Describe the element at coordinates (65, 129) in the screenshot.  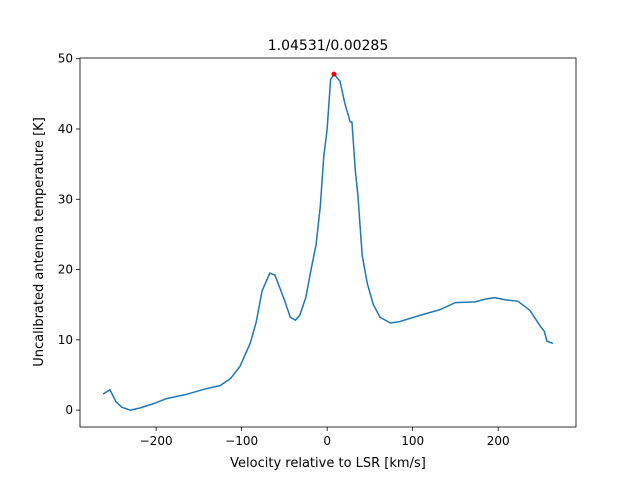
I see `y-tick-label: 40` at that location.